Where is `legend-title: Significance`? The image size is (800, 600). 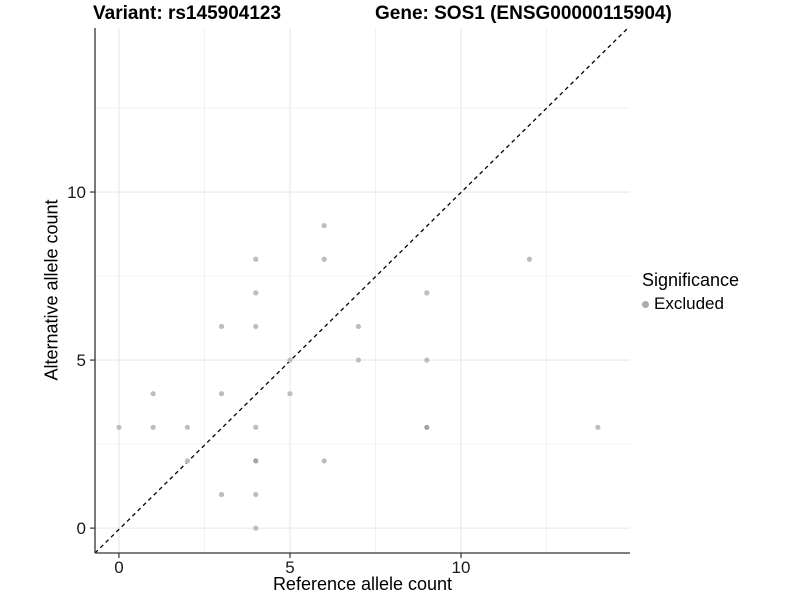
legend-title: Significance is located at coordinates (691, 280).